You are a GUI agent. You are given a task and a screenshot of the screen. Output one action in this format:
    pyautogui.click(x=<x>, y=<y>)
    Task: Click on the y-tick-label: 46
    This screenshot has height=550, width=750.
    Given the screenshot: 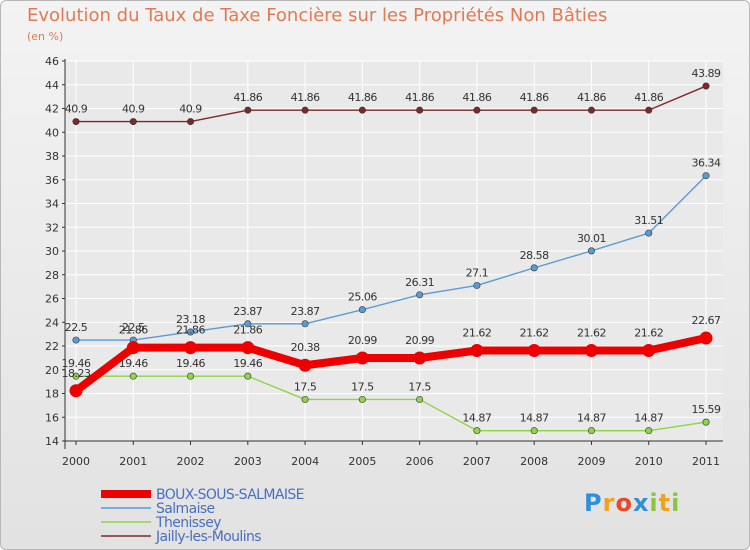 What is the action you would take?
    pyautogui.click(x=52, y=61)
    